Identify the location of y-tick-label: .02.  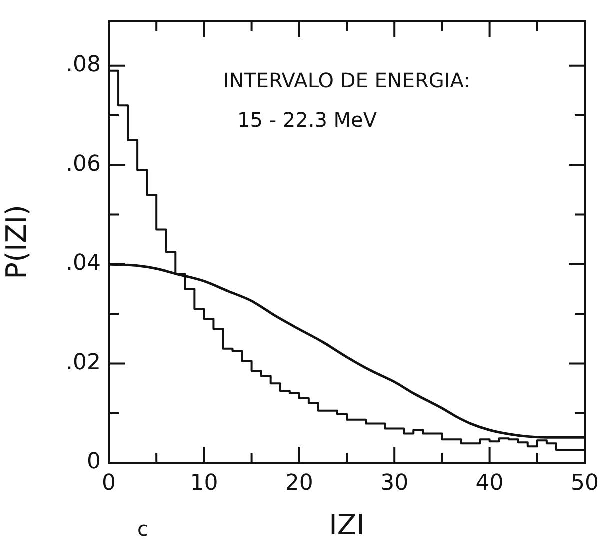
(83, 363).